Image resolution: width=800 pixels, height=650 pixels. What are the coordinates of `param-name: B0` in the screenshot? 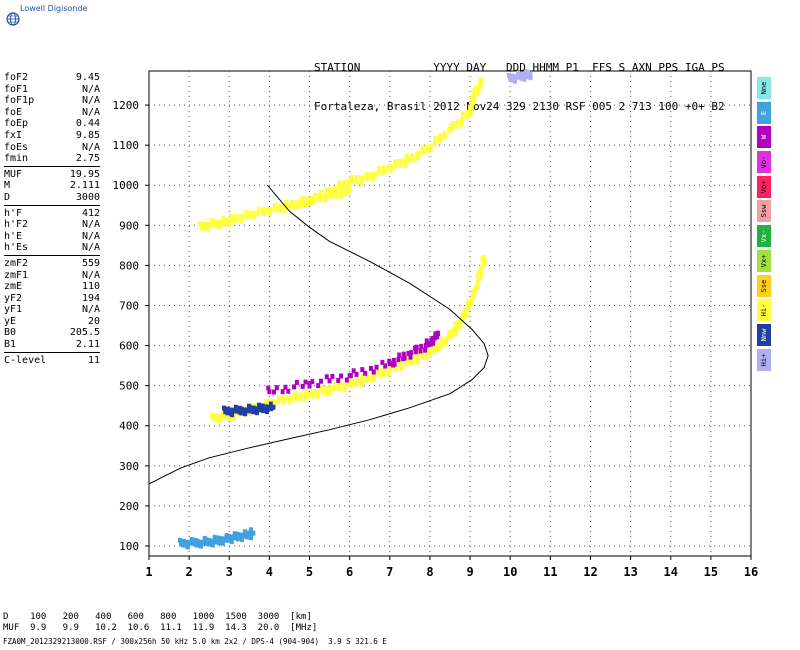 It's located at (10, 333).